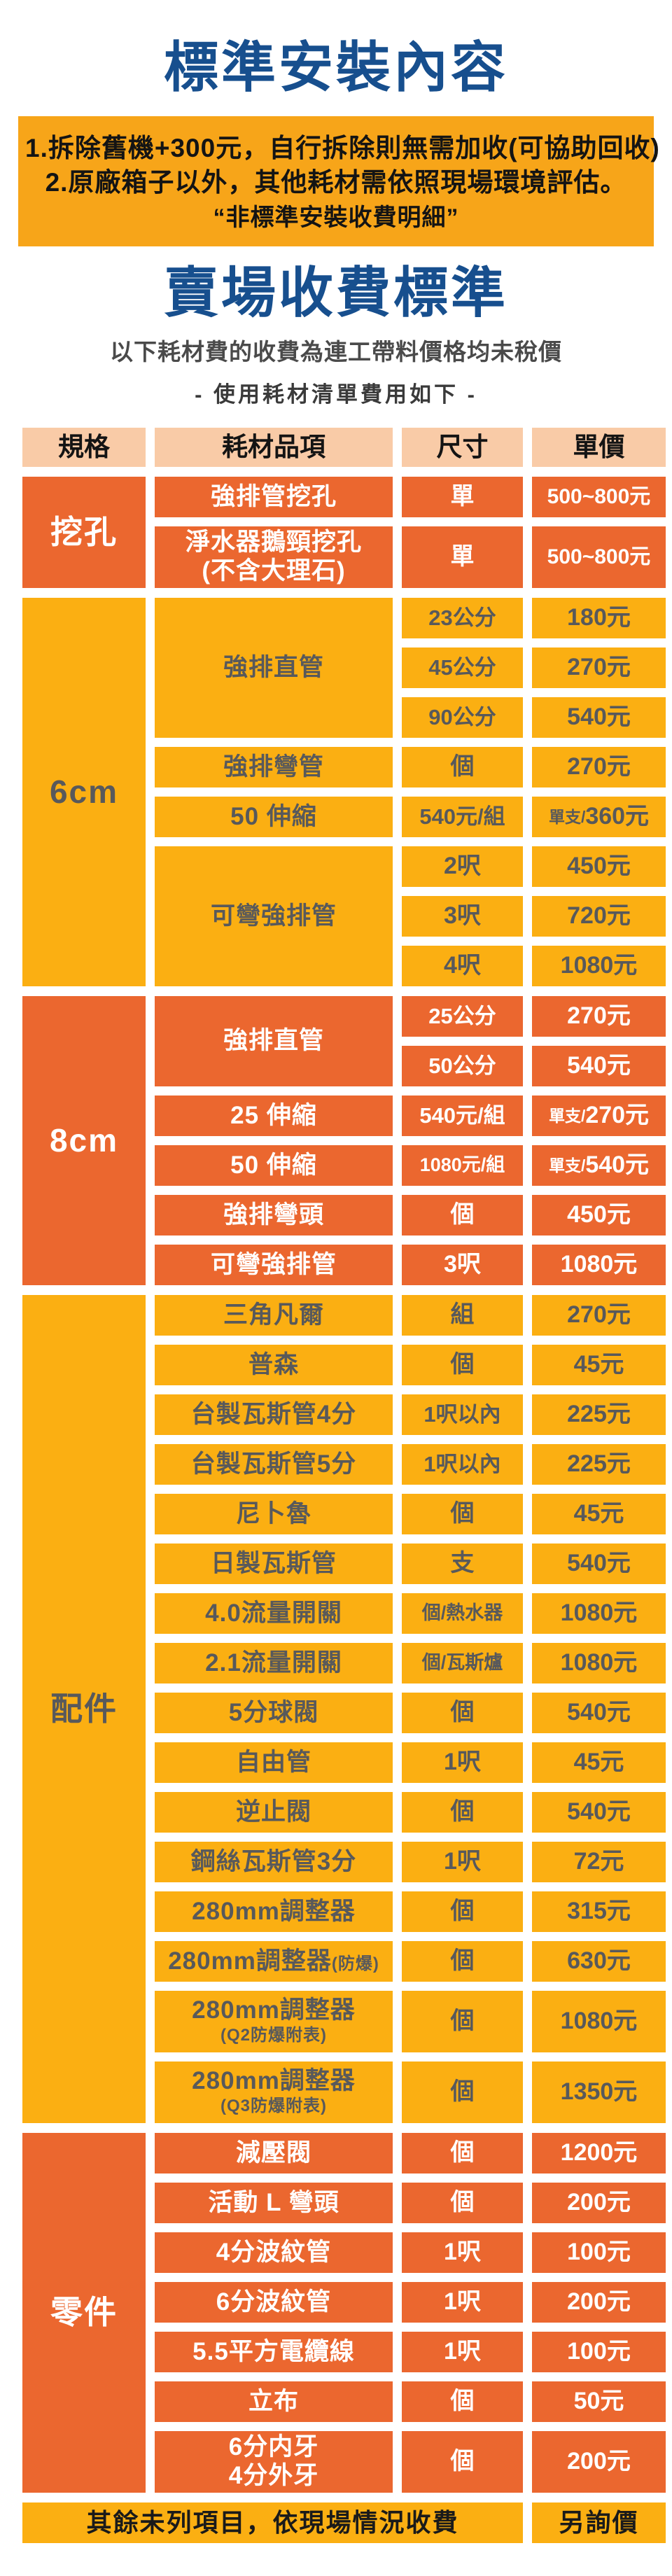  Describe the element at coordinates (599, 617) in the screenshot. I see `price-cell: 180元` at that location.